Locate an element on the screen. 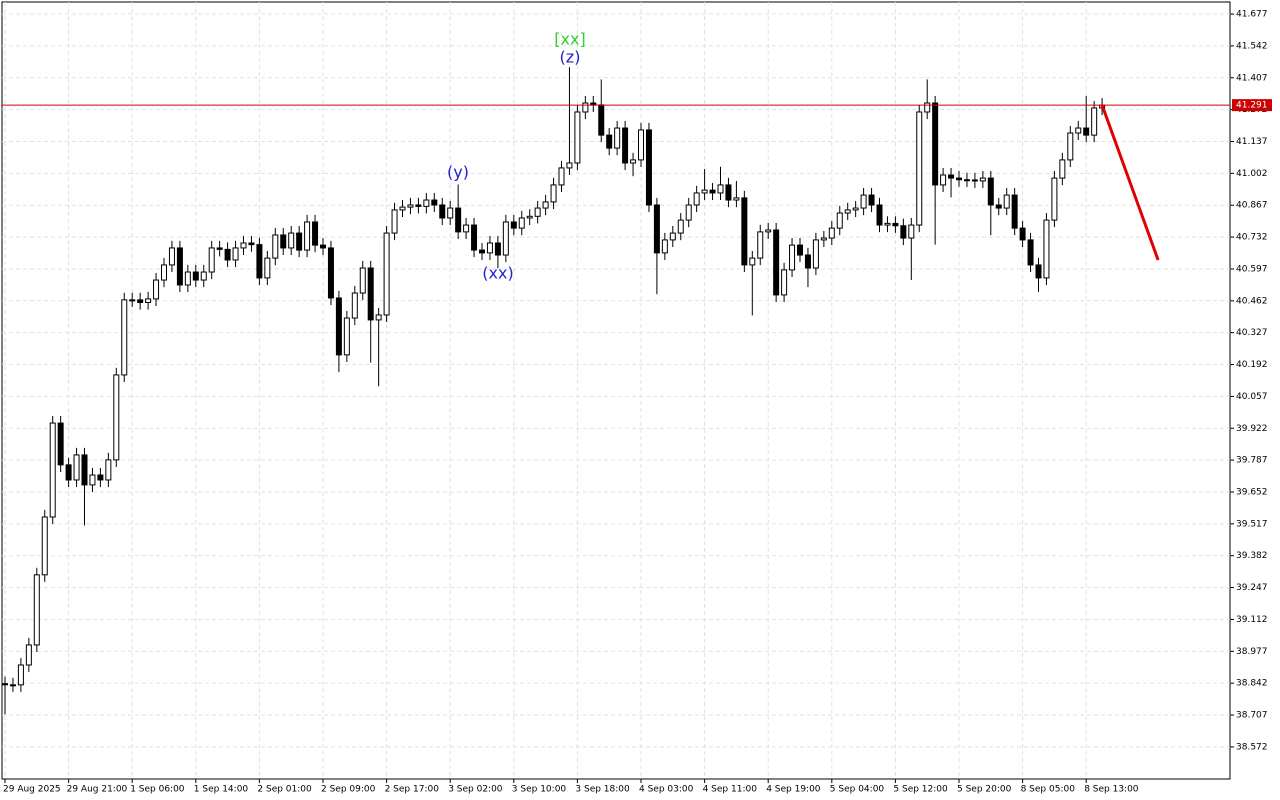 Image resolution: width=1280 pixels, height=800 pixels. x-tick-label: 4 Sep 03:00 is located at coordinates (666, 790).